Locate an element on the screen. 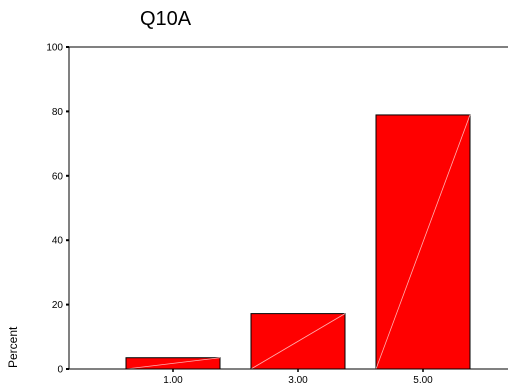 This screenshot has height=390, width=515. chart-title: Q10A is located at coordinates (166, 19).